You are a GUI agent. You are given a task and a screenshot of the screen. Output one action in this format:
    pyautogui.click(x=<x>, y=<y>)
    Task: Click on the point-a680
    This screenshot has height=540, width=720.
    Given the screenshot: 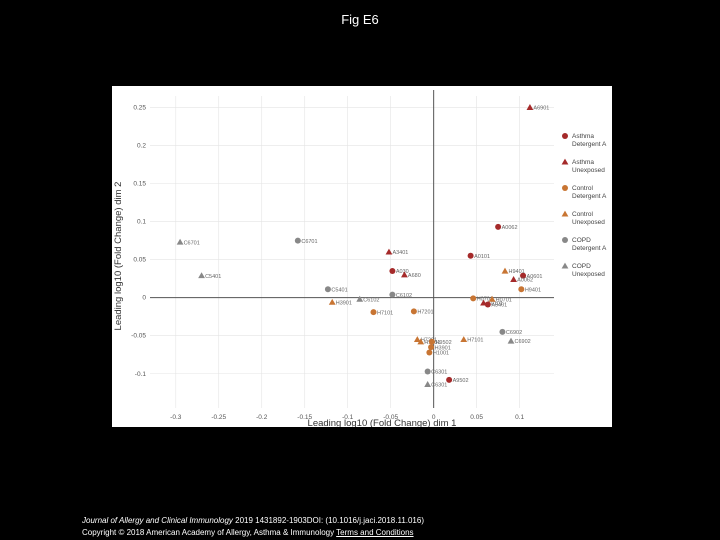 What is the action you would take?
    pyautogui.click(x=404, y=274)
    